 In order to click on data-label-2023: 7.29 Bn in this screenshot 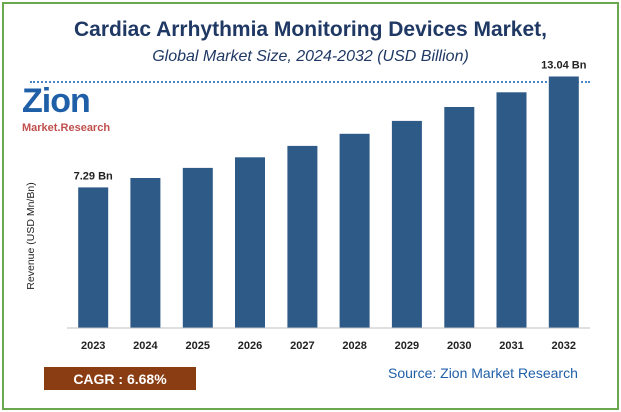, I will do `click(93, 176)`.